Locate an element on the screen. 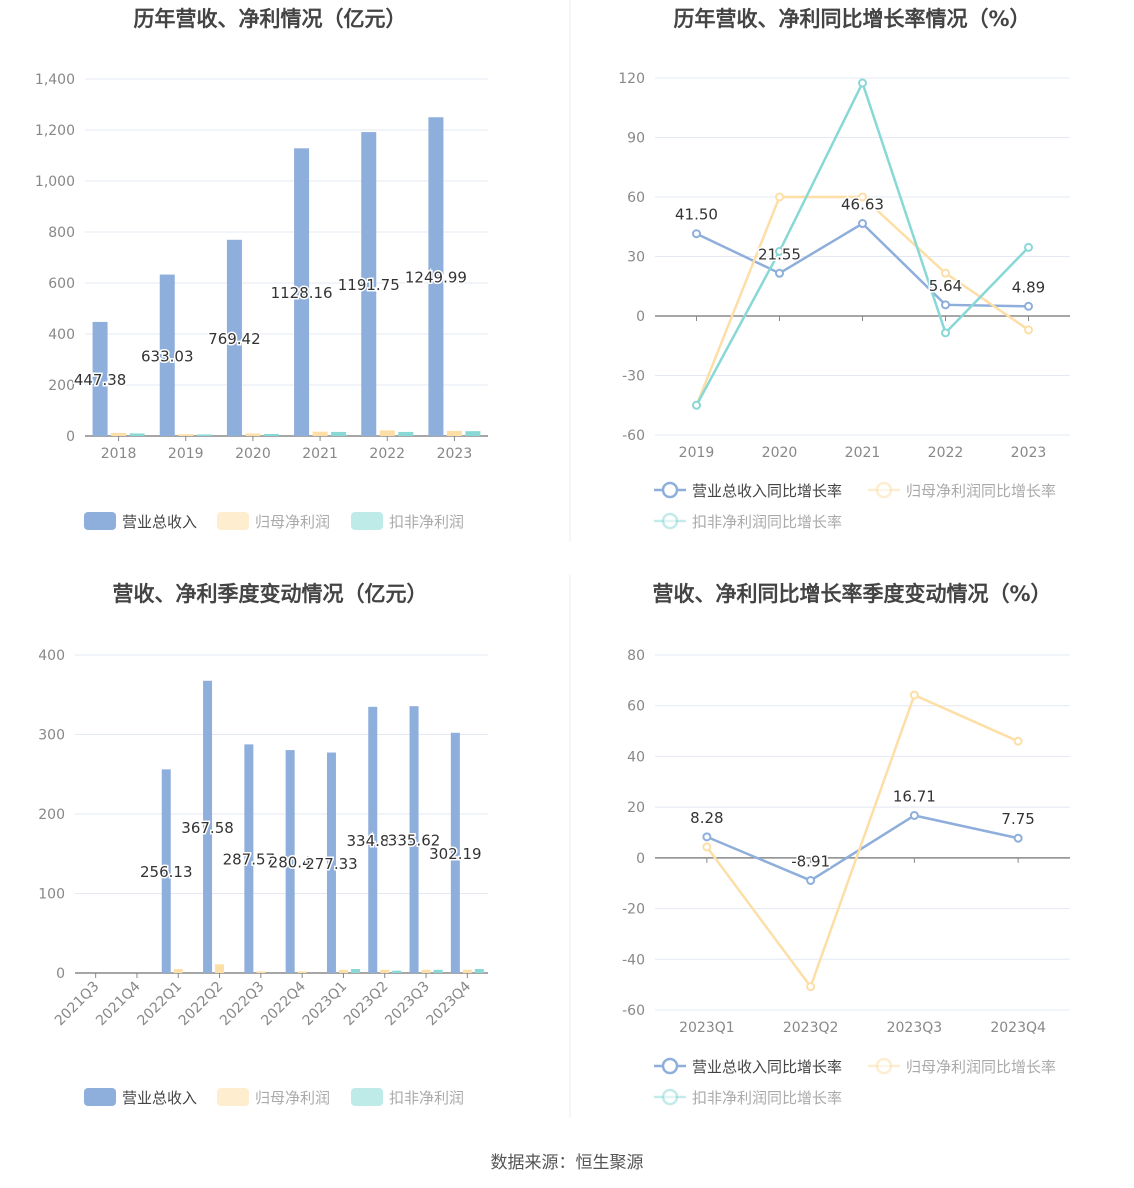  y-tick-label: 300 is located at coordinates (51, 736).